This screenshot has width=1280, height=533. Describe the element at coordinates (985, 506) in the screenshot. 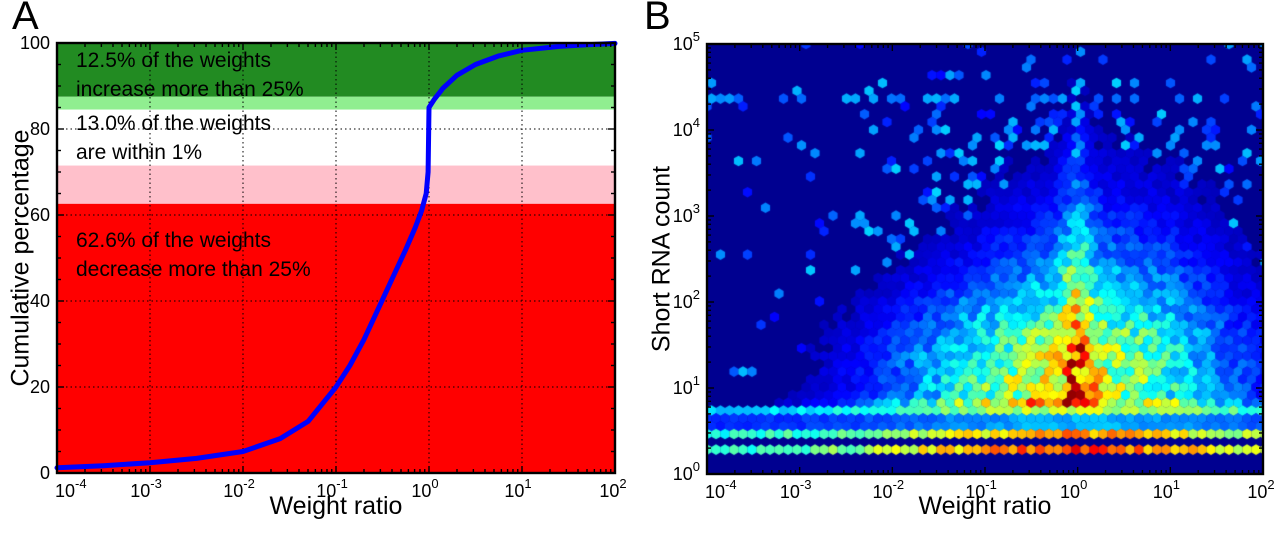

I see `x-axis-label-b: Weight ratio` at that location.